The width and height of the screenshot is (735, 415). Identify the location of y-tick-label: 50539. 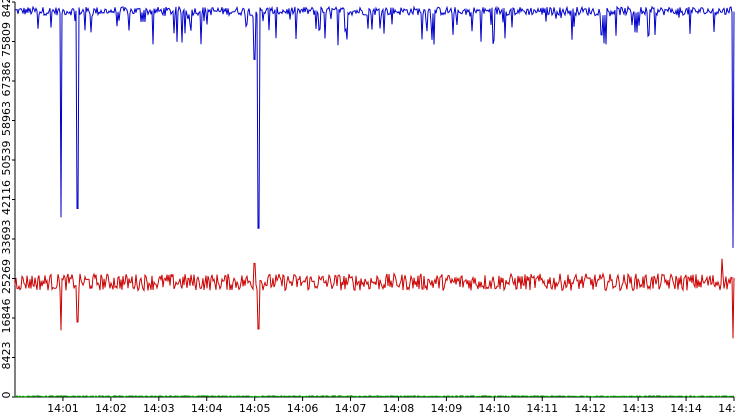
(6, 158).